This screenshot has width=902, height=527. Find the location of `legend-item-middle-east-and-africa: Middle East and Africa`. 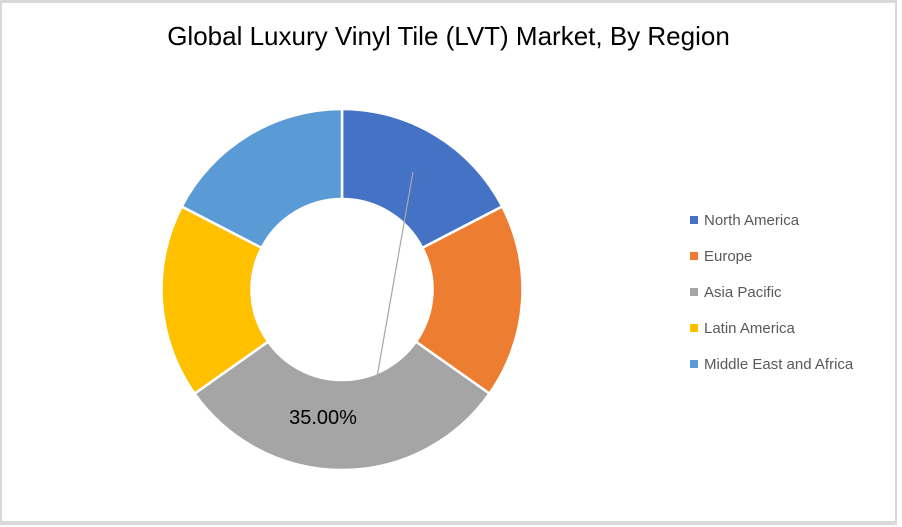

legend-item-middle-east-and-africa: Middle East and Africa is located at coordinates (772, 364).